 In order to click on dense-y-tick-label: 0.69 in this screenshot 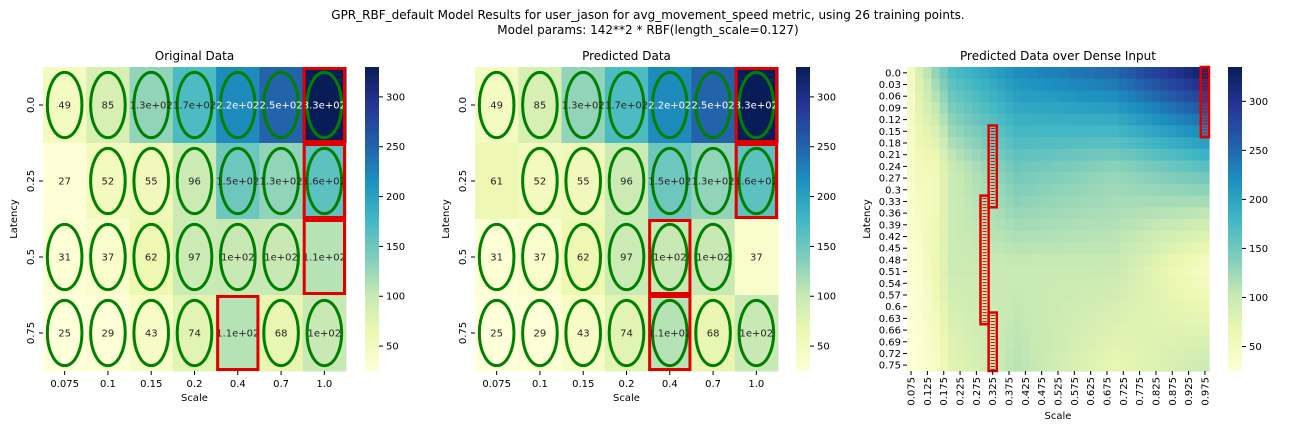, I will do `click(890, 342)`.